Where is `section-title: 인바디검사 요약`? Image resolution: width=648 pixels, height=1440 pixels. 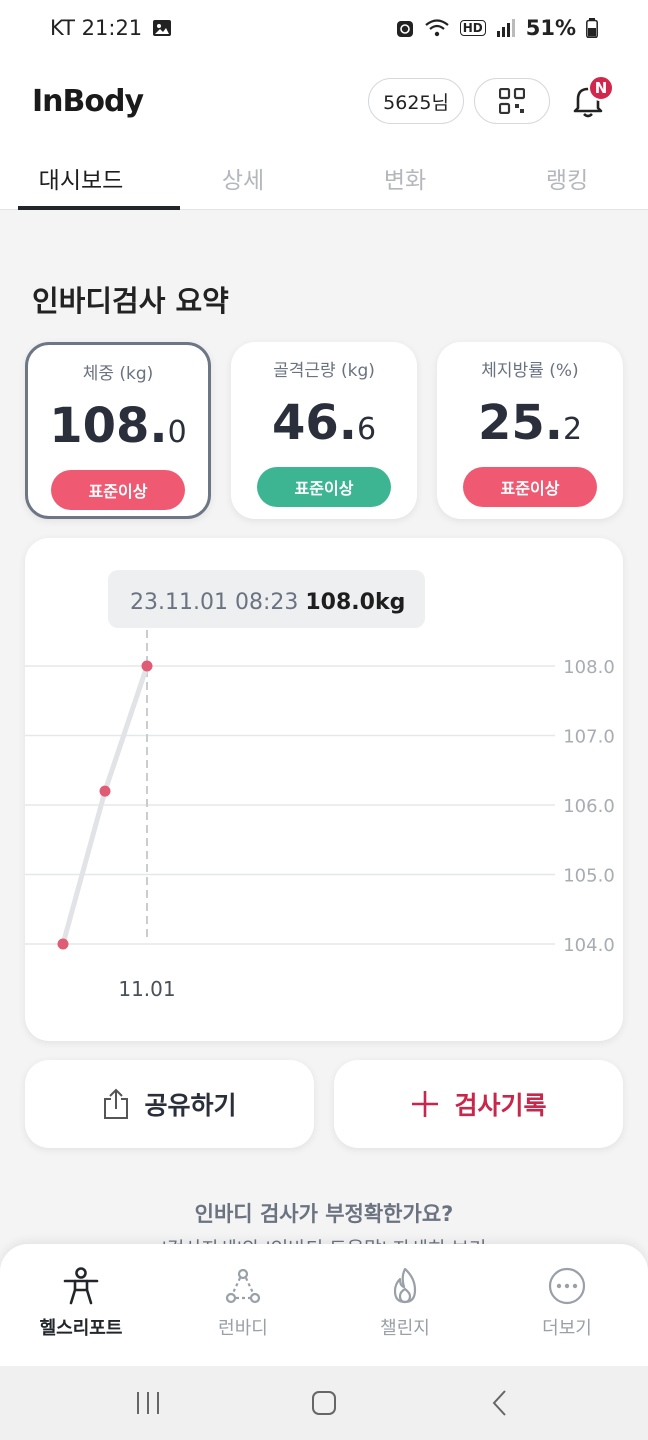 section-title: 인바디검사 요약 is located at coordinates (130, 301).